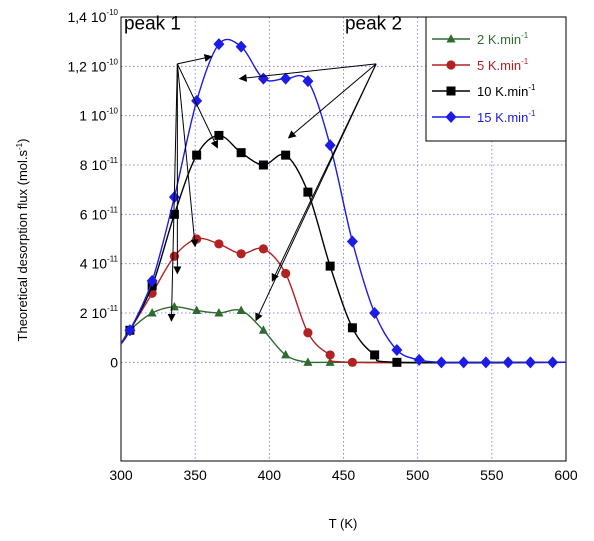 Image resolution: width=594 pixels, height=541 pixels. What do you see at coordinates (99, 213) in the screenshot?
I see `y-tick-label: 6 10-11` at bounding box center [99, 213].